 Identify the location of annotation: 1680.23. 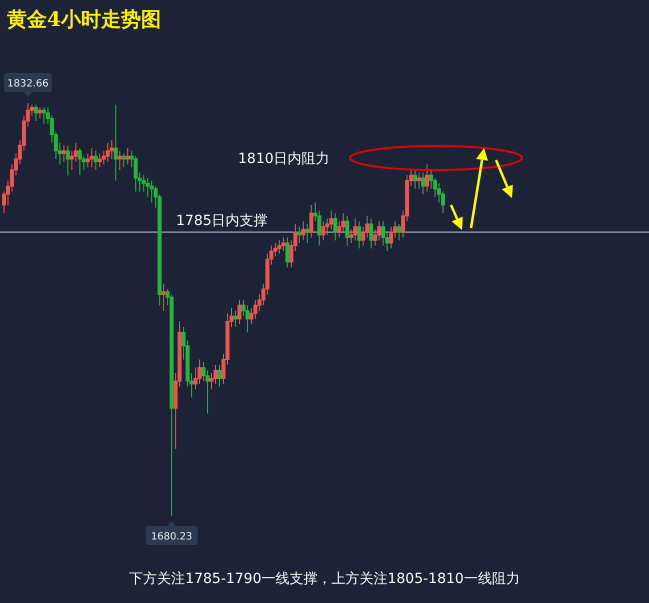
(171, 537).